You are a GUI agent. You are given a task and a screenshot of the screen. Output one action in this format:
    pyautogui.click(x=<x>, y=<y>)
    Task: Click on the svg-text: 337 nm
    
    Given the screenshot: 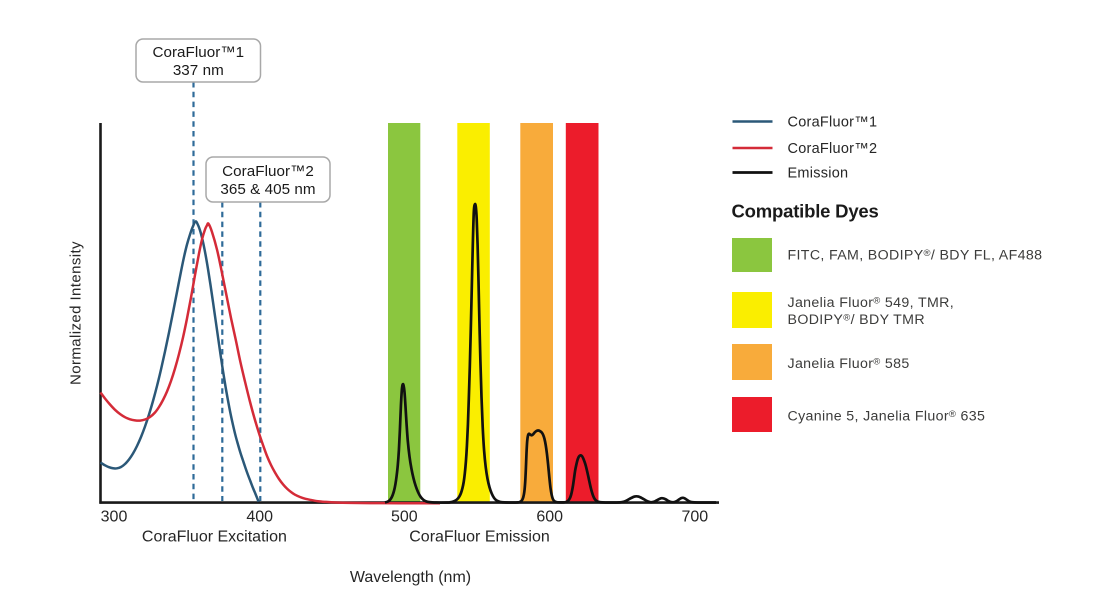 What is the action you would take?
    pyautogui.click(x=198, y=70)
    